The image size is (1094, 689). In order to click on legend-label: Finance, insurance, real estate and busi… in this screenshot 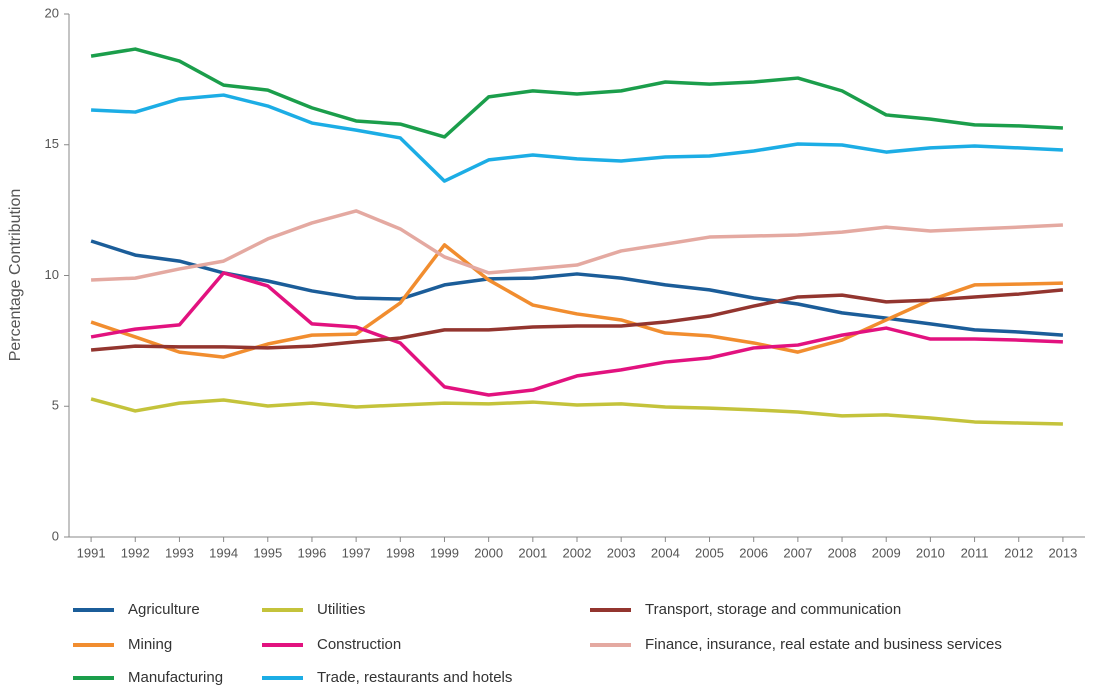, I will do `click(823, 644)`.